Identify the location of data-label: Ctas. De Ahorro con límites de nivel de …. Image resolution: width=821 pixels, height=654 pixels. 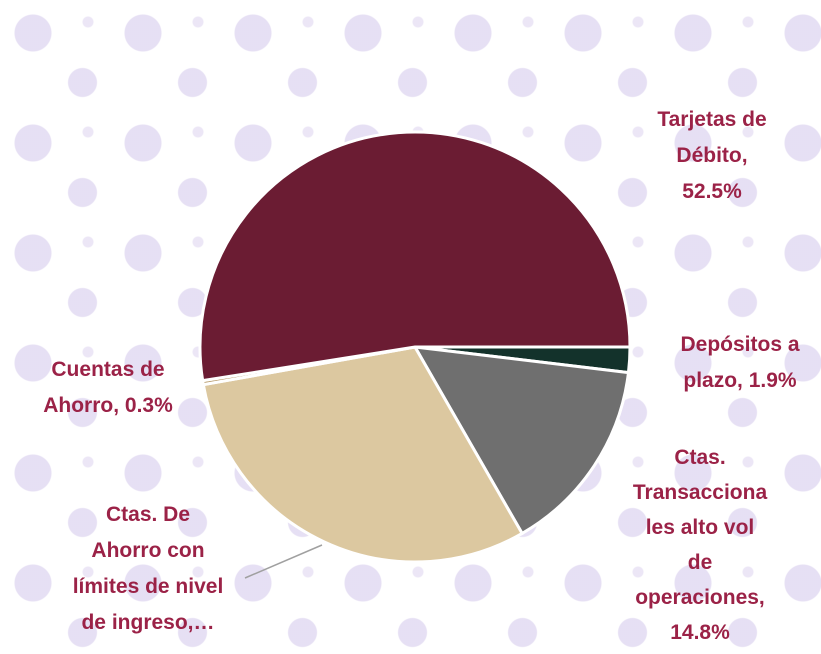
(148, 568).